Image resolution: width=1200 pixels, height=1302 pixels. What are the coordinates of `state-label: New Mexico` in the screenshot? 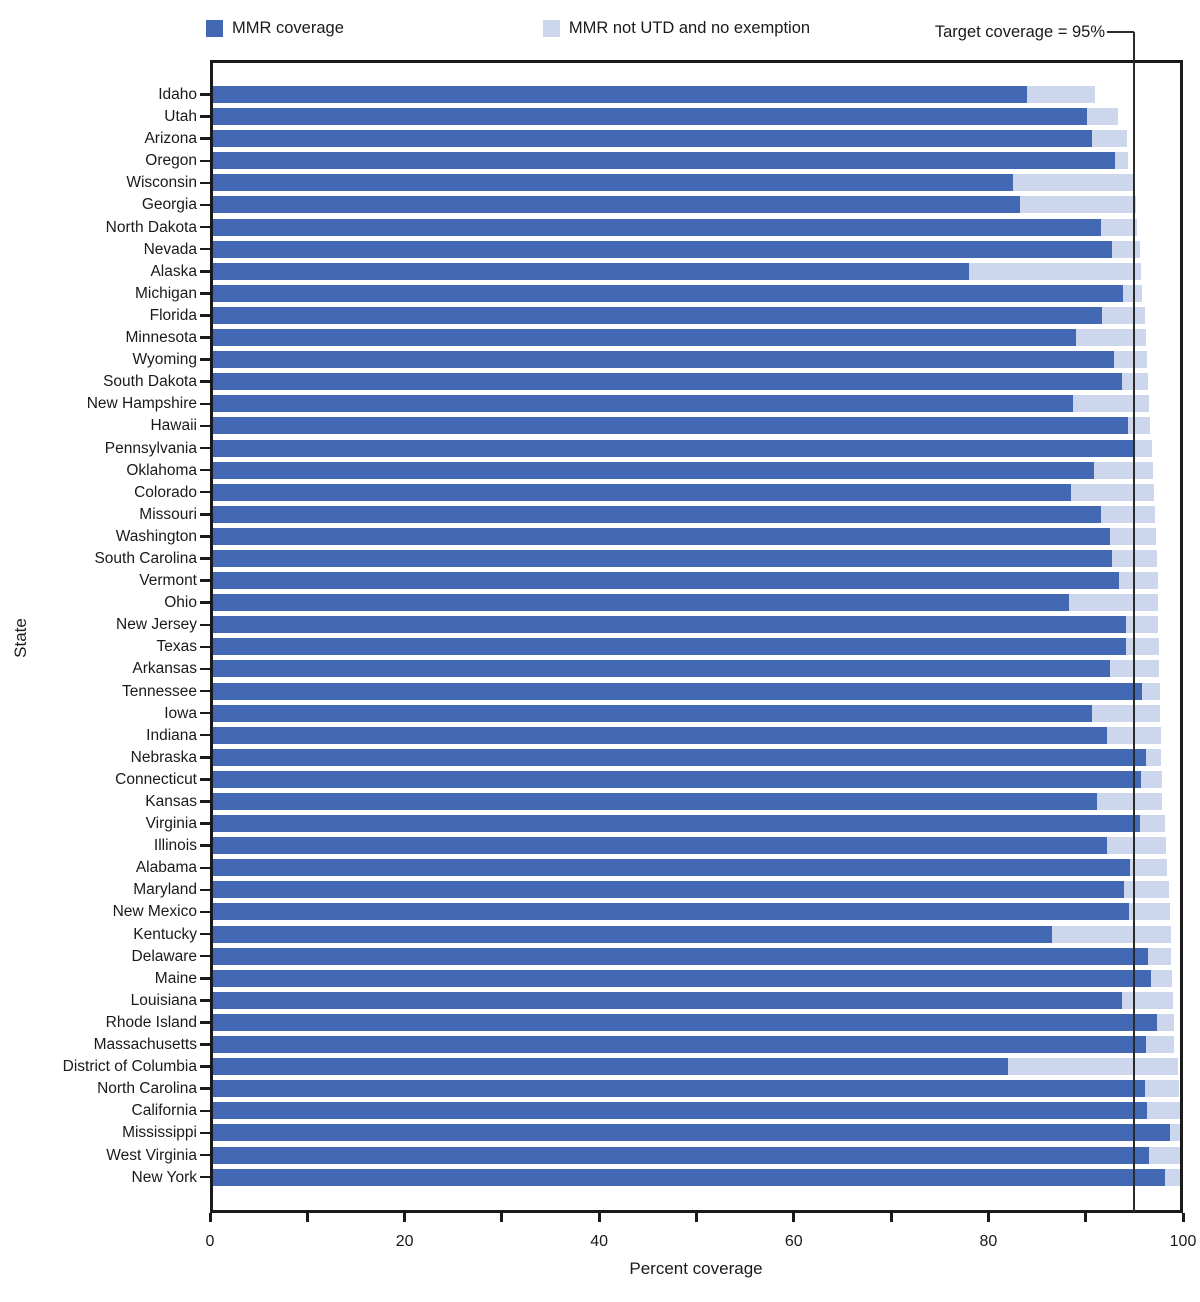 It's located at (154, 912).